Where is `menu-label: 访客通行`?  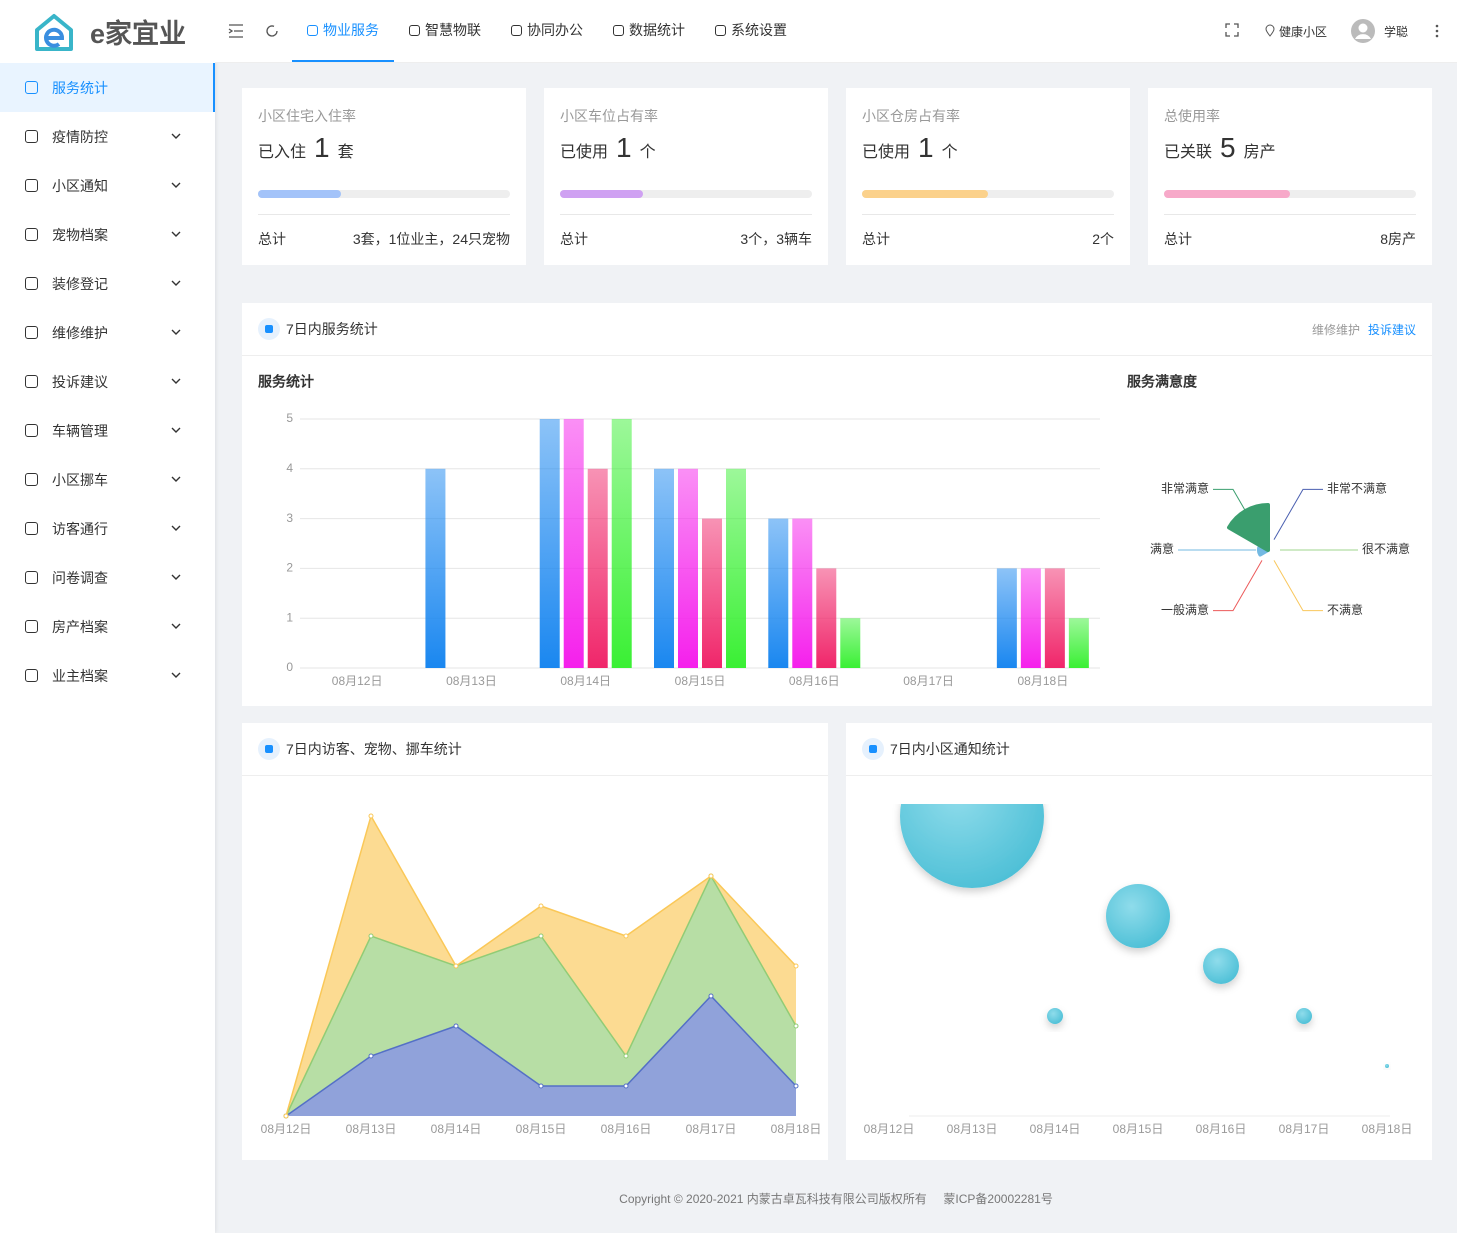 menu-label: 访客通行 is located at coordinates (80, 528).